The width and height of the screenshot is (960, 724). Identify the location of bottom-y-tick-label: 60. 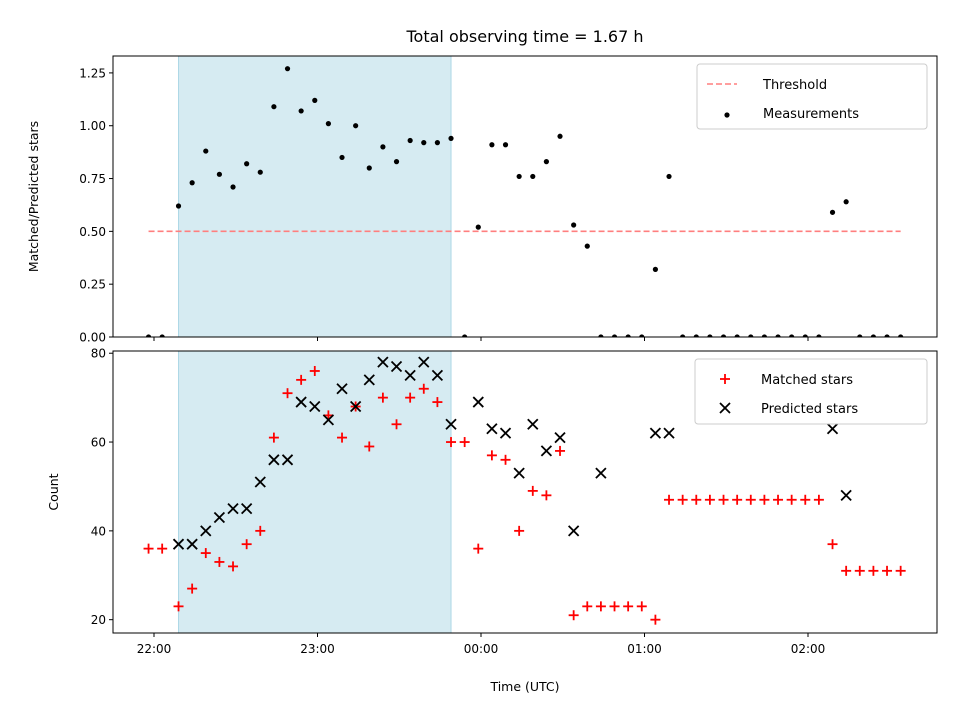
(98, 443).